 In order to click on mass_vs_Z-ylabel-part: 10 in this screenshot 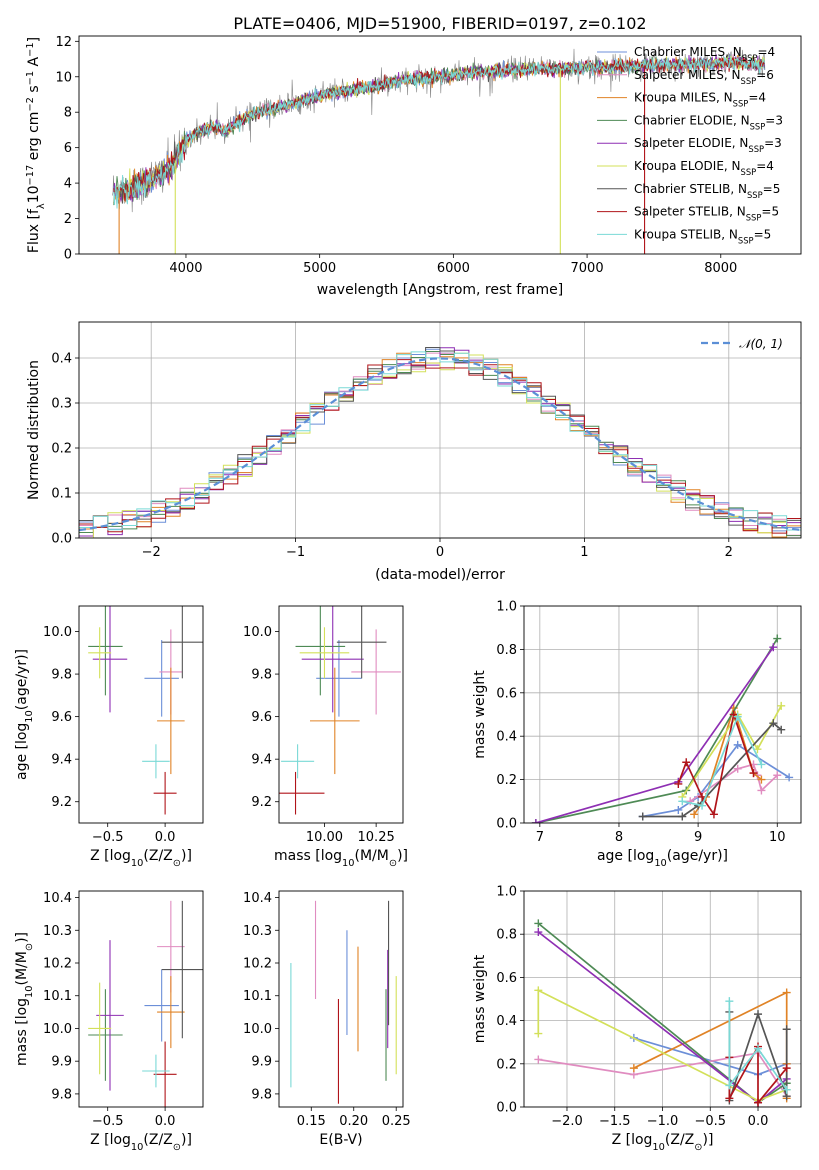, I will do `click(29, 991)`.